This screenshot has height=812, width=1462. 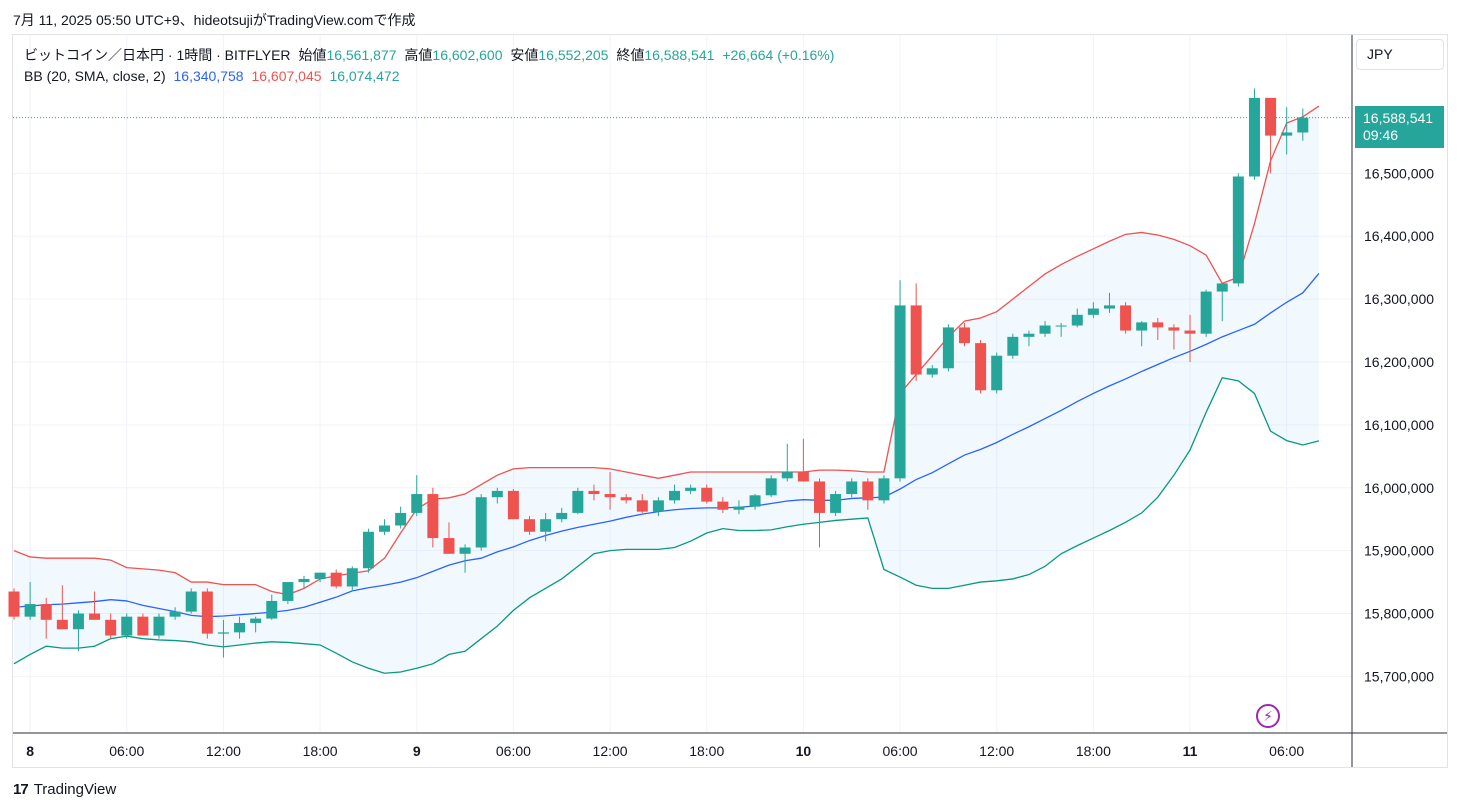 I want to click on y-tick-label: 16,100,000, so click(x=1399, y=425).